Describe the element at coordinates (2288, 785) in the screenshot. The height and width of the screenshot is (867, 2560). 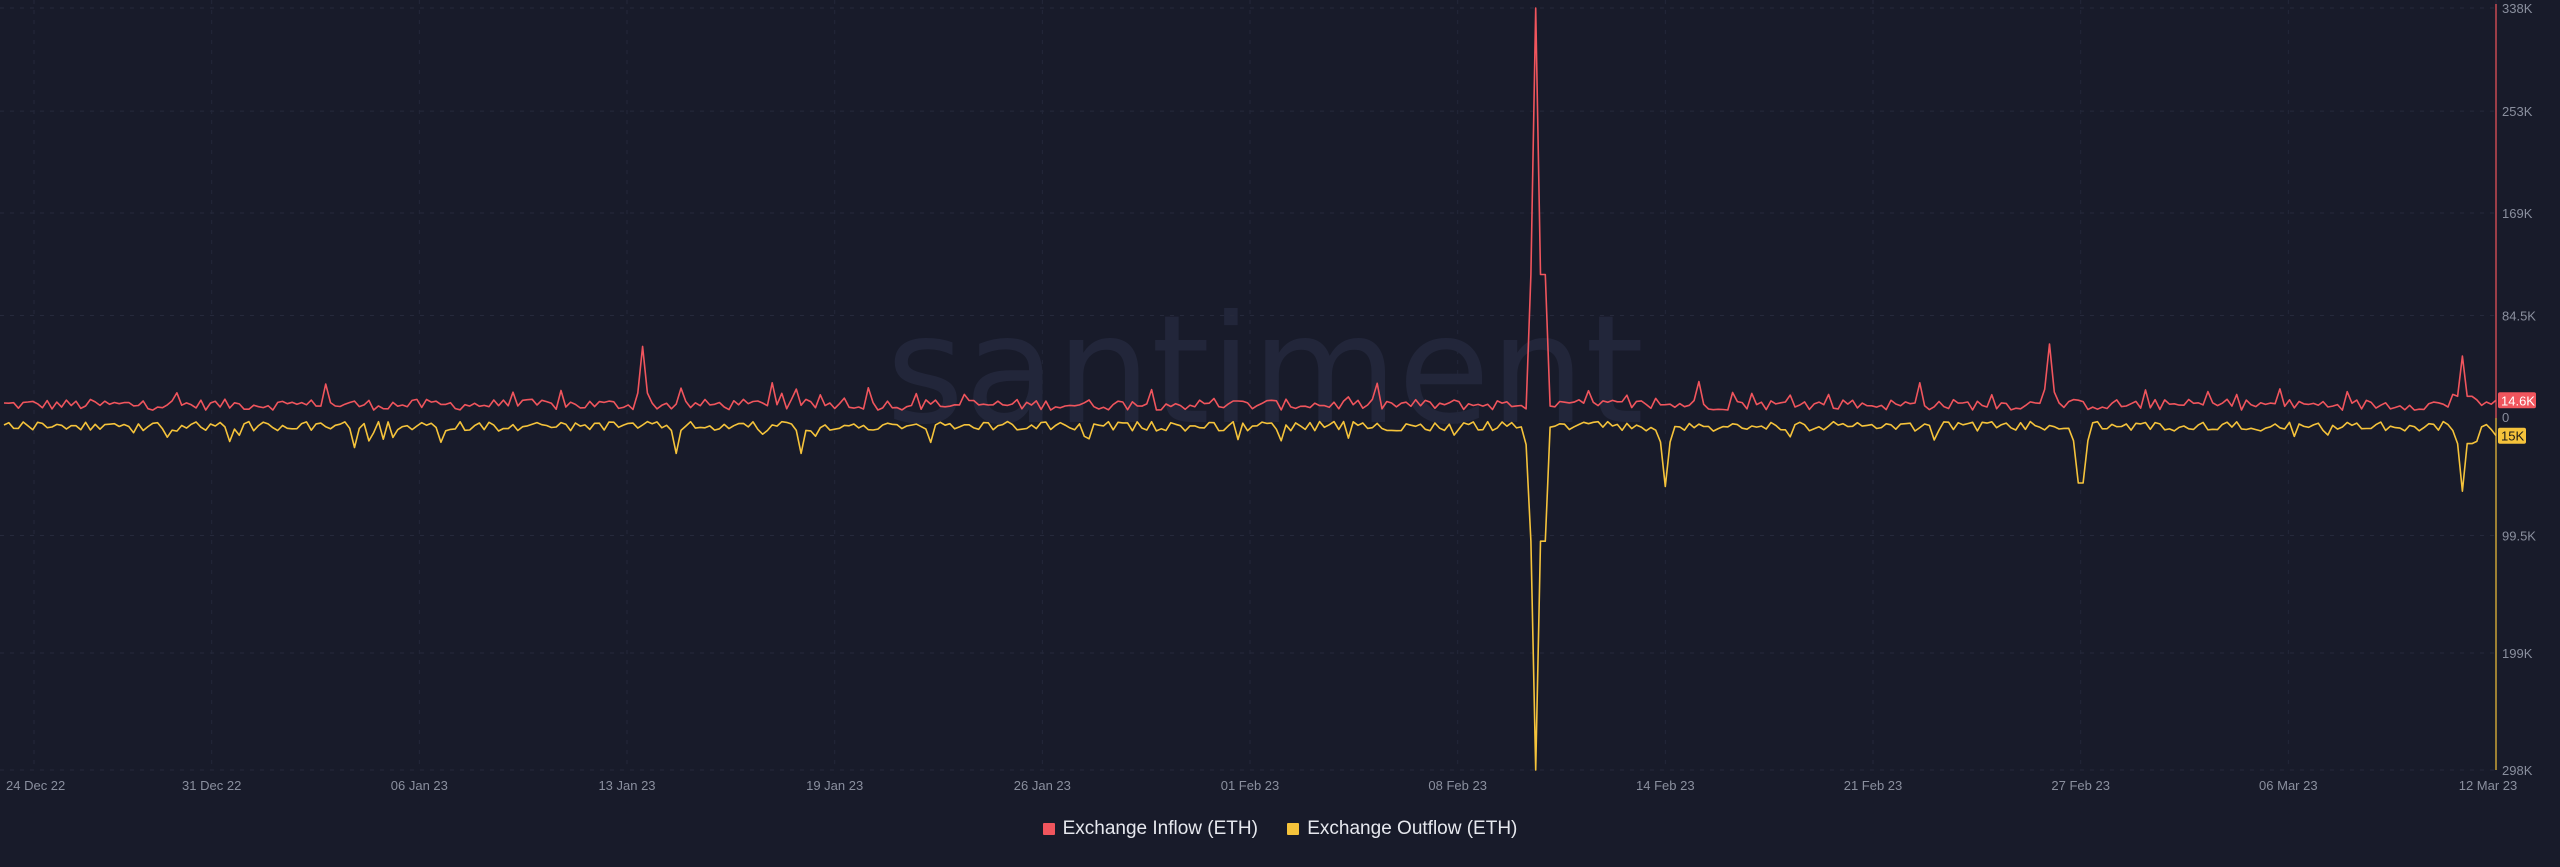
I see `x-tick-label: 06 Mar 23` at that location.